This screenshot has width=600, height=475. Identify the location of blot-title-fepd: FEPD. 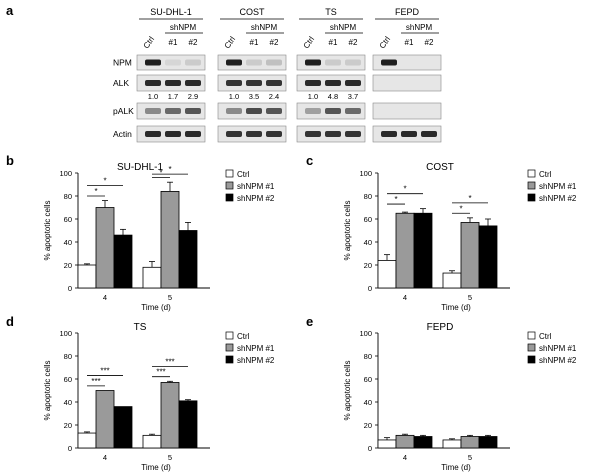
(407, 12).